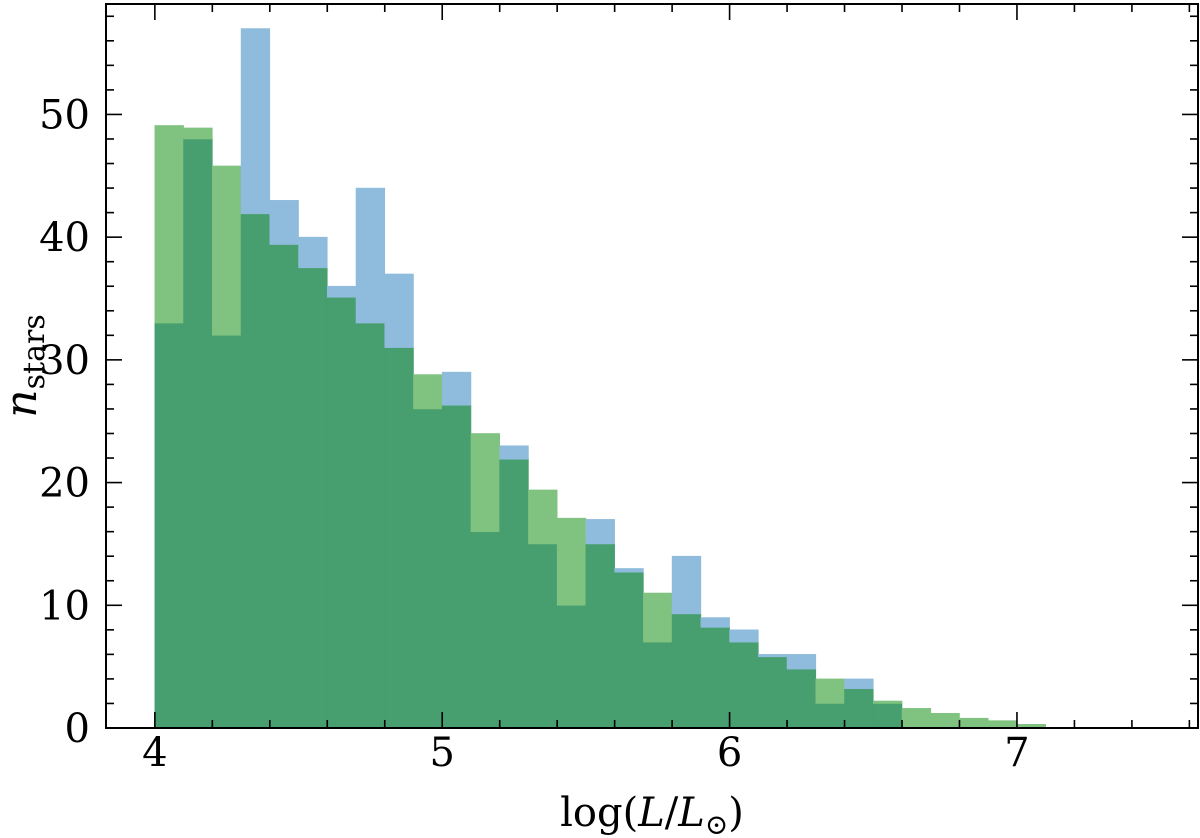 This screenshot has height=838, width=1200. Describe the element at coordinates (64, 484) in the screenshot. I see `y-tick-label: 20` at that location.